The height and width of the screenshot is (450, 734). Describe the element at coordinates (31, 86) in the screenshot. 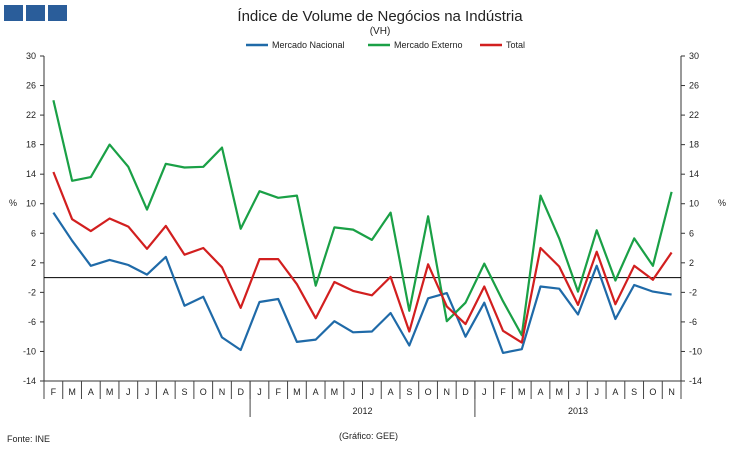

I see `y-tick-label-left: 26` at that location.